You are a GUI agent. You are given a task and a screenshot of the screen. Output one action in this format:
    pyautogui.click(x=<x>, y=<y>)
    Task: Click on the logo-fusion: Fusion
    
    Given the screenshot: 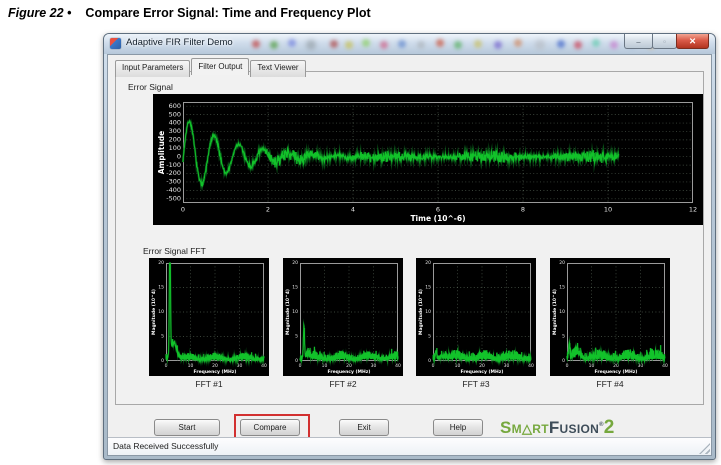 What is the action you would take?
    pyautogui.click(x=574, y=427)
    